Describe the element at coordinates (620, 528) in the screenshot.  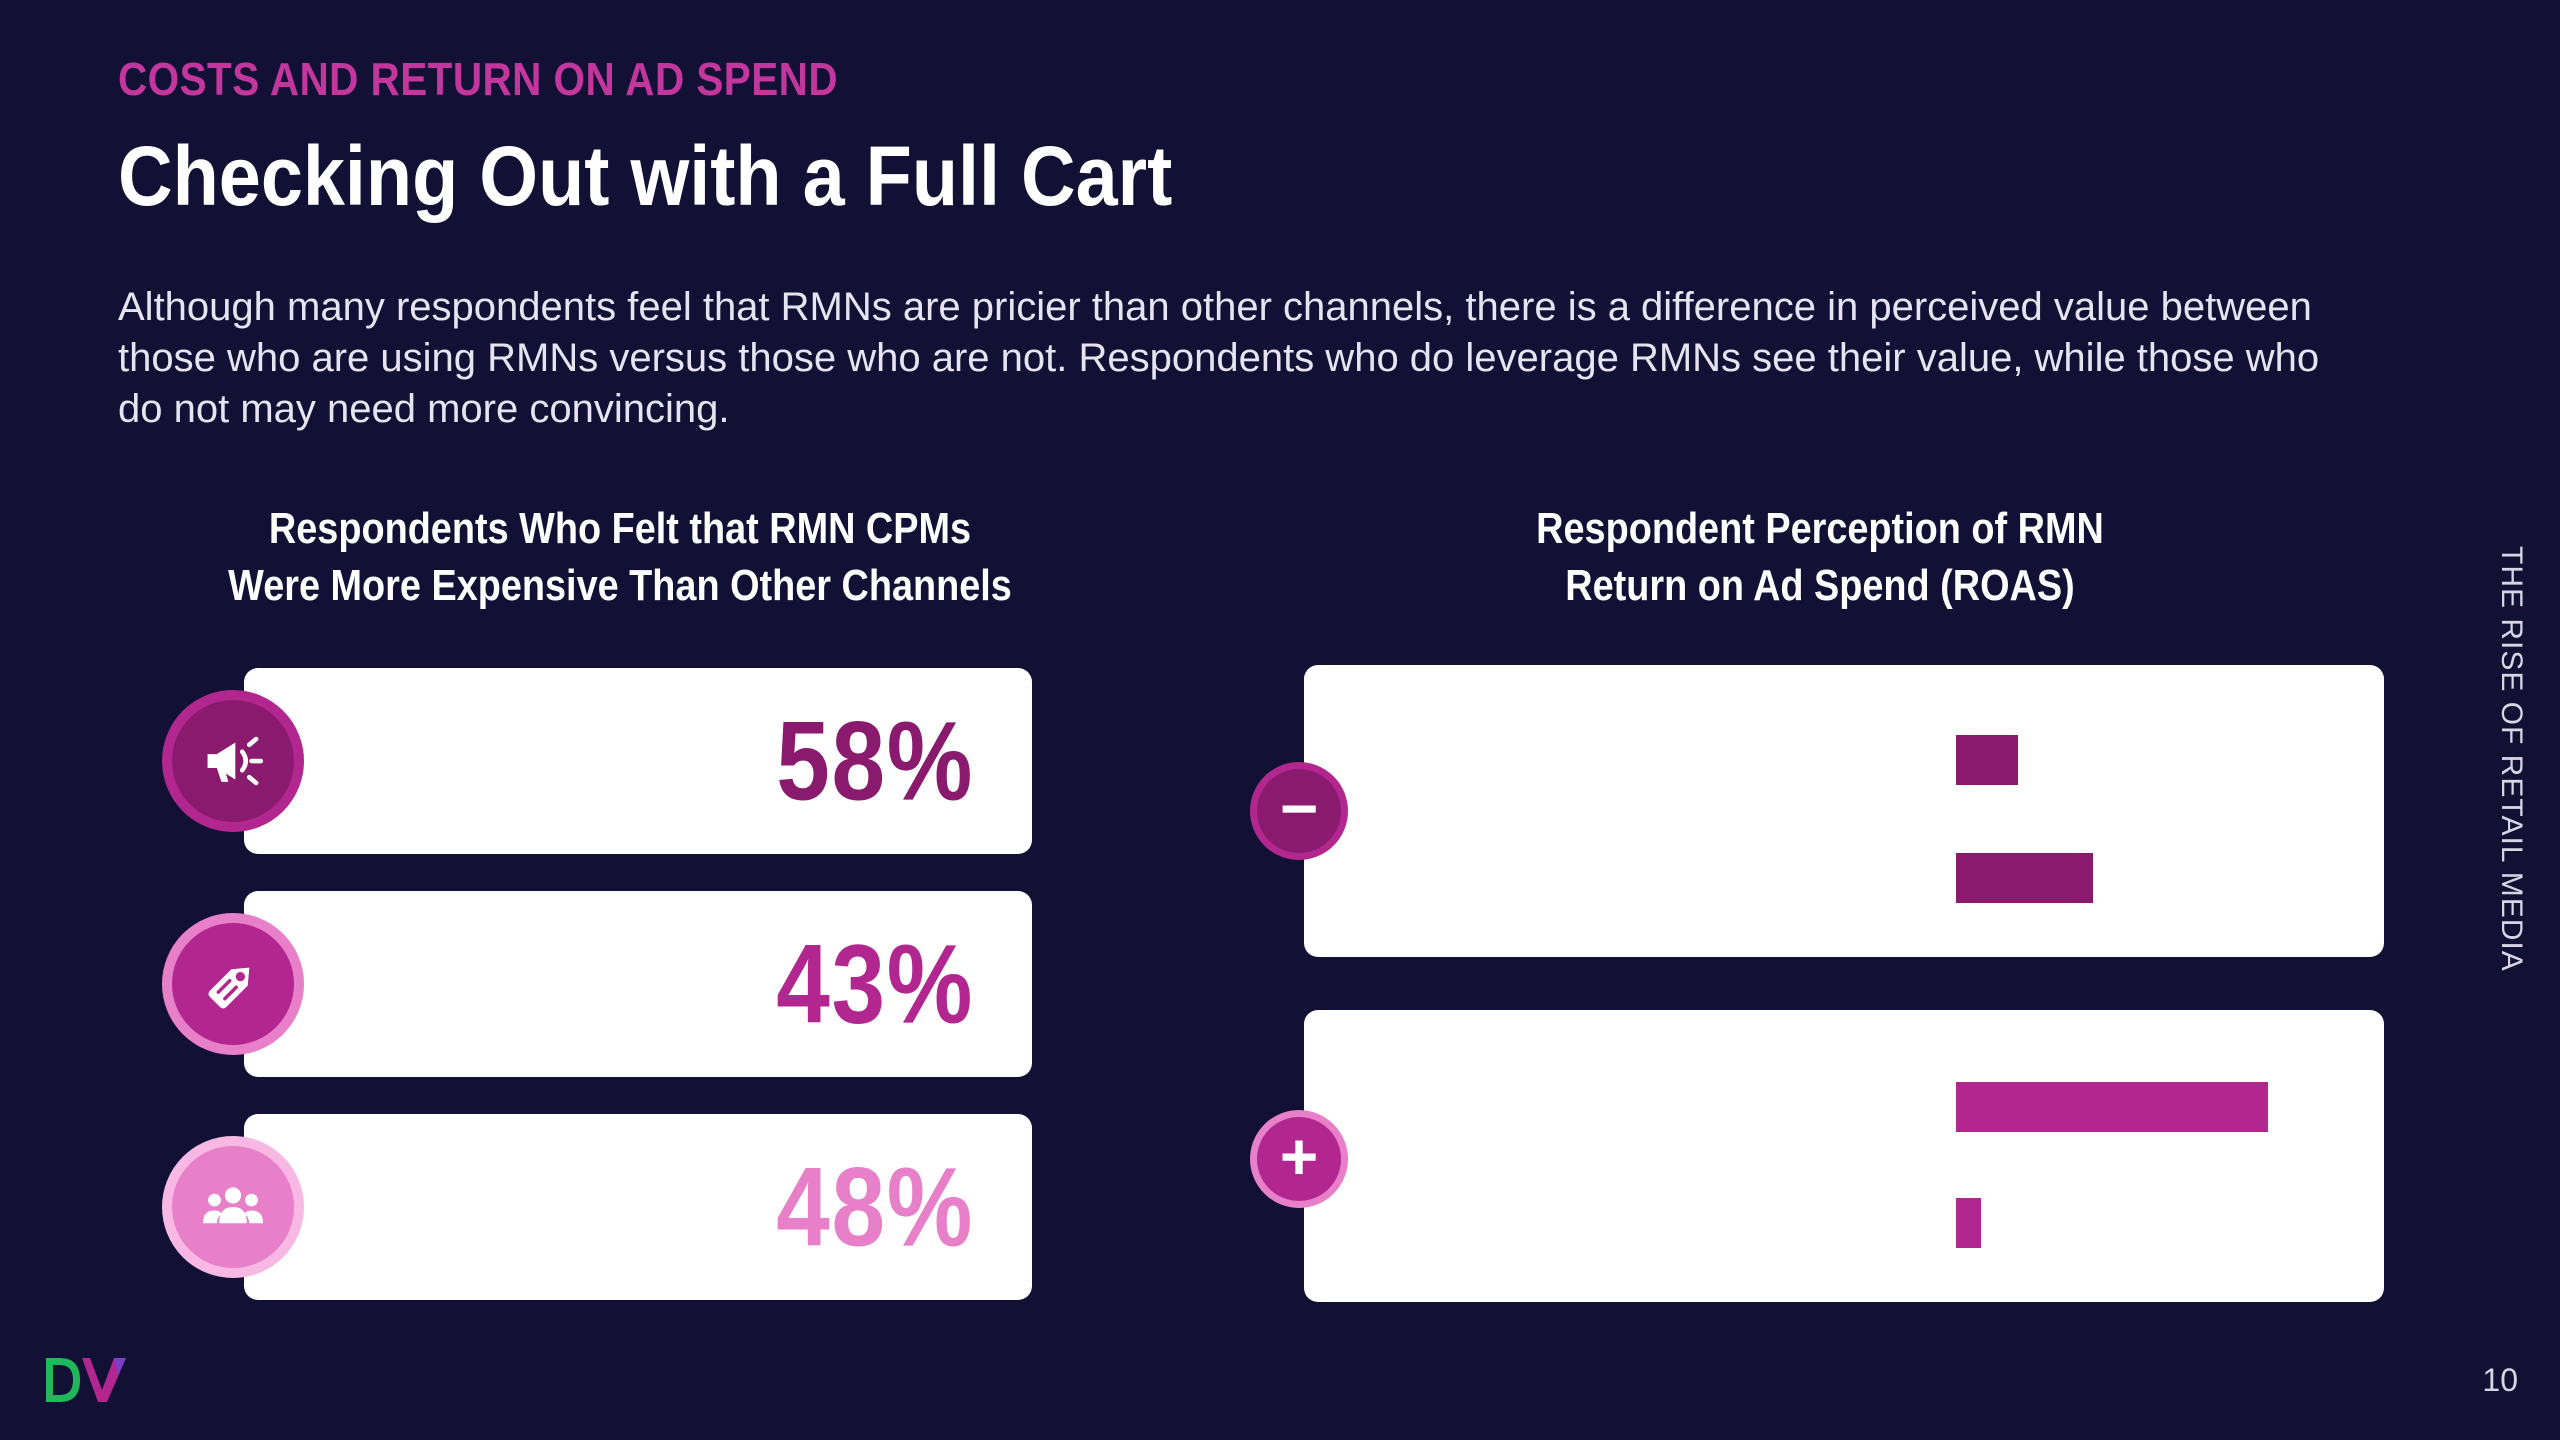
I see `left-panel-title-line1: Respondents Who Felt that RMN CPMs` at that location.